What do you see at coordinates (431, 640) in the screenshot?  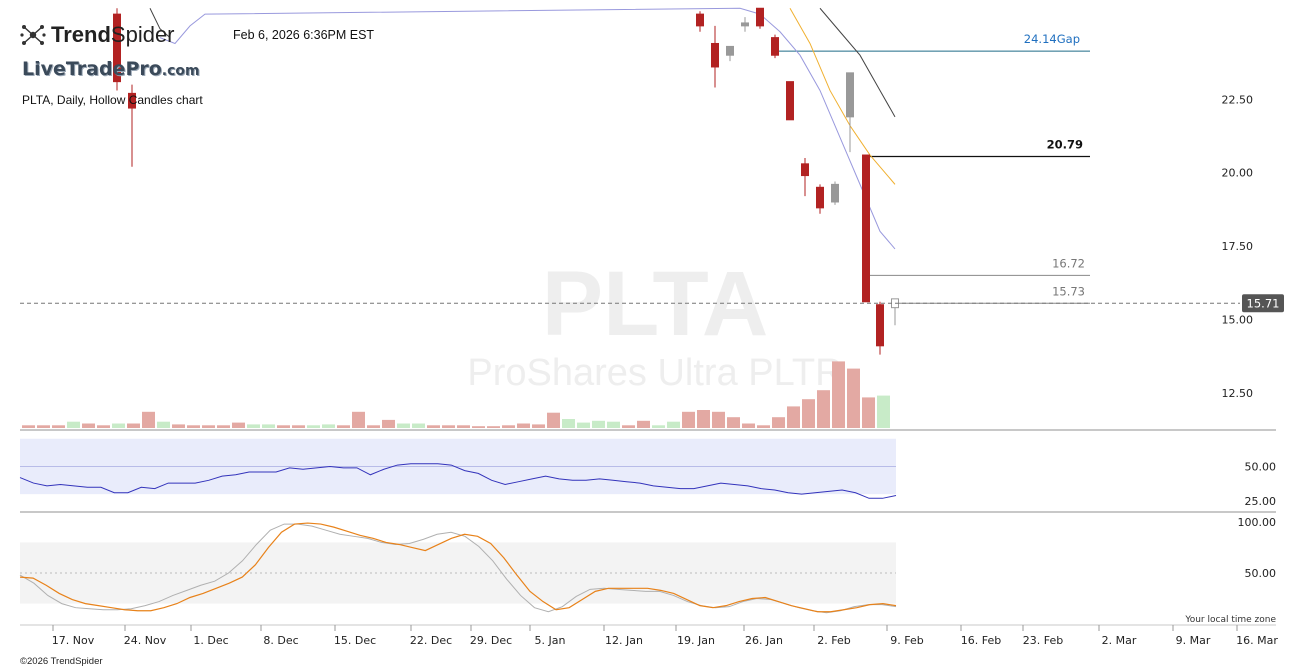 I see `date-tick-label: 22. Dec` at bounding box center [431, 640].